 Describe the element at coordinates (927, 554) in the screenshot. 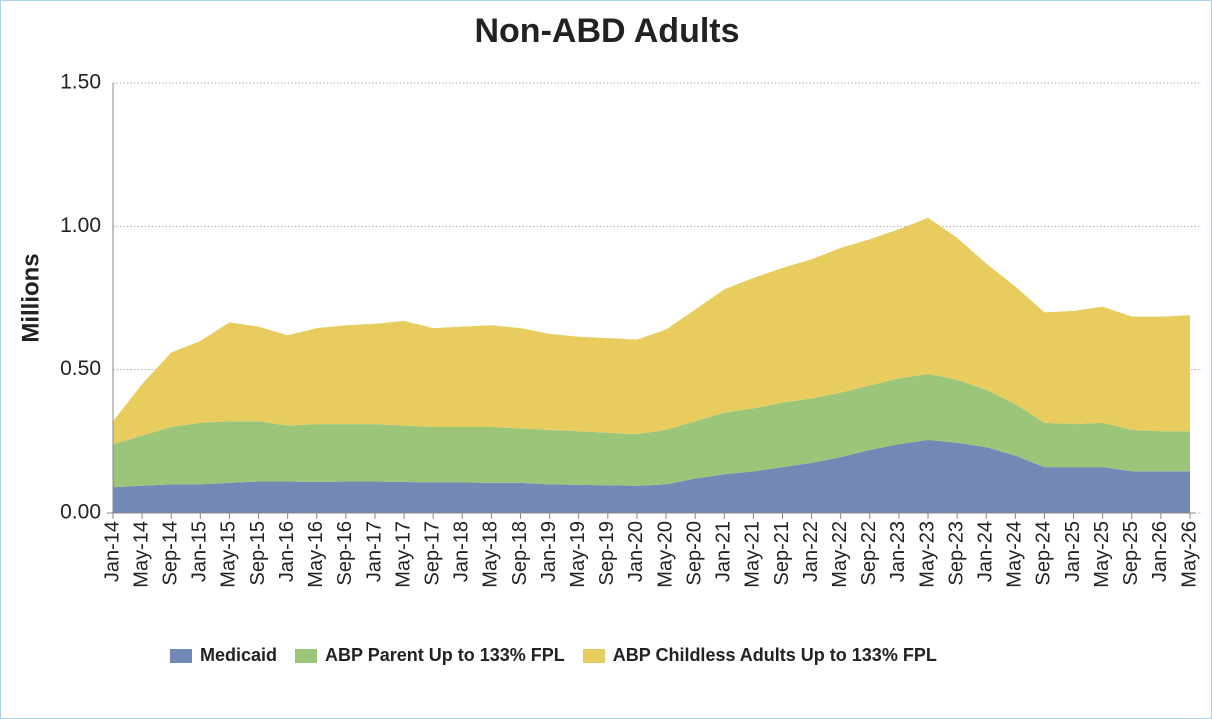

I see `x-tick-label: May-23` at that location.